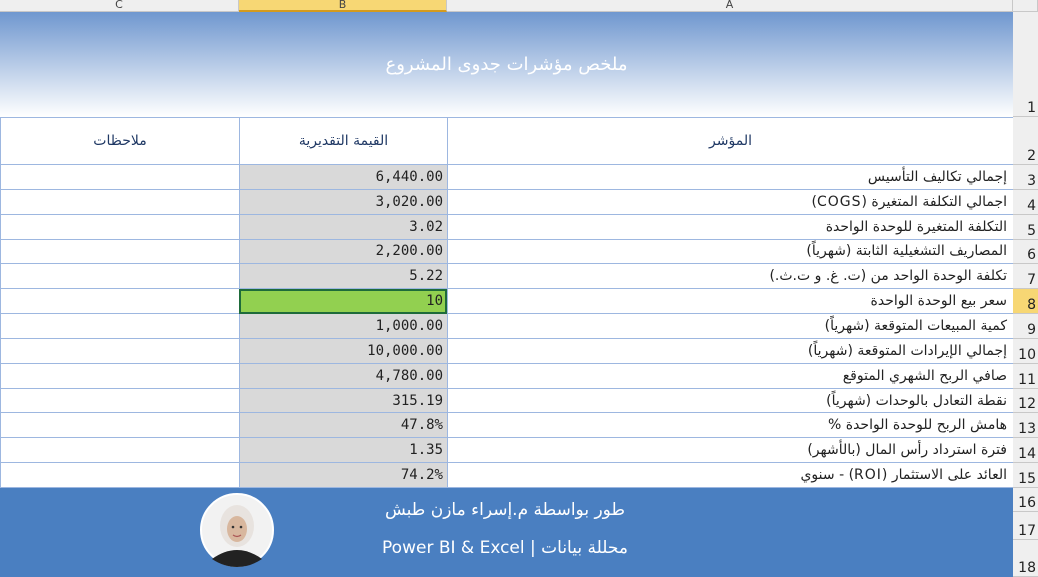  What do you see at coordinates (343, 252) in the screenshot?
I see `value-cell: 2,200.00` at bounding box center [343, 252].